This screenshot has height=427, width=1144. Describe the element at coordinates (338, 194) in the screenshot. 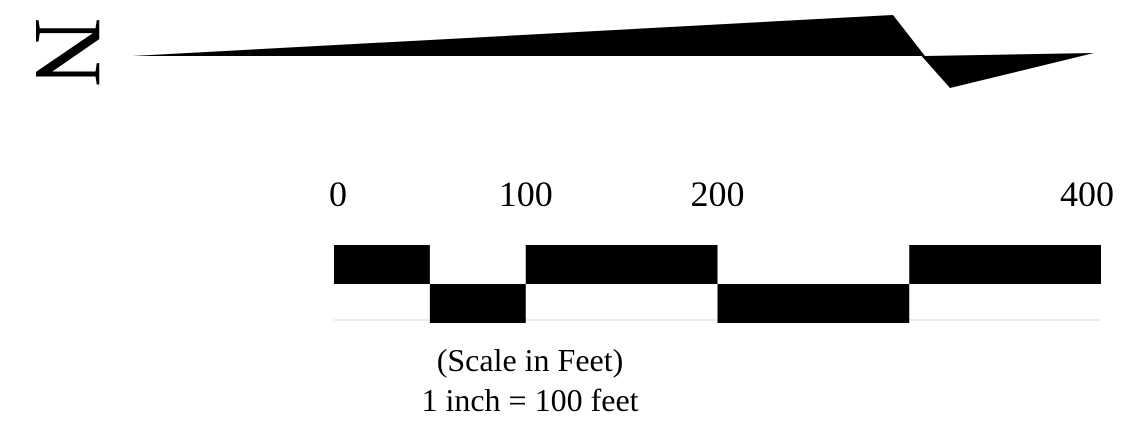

I see `scale-tick-label: 0` at that location.